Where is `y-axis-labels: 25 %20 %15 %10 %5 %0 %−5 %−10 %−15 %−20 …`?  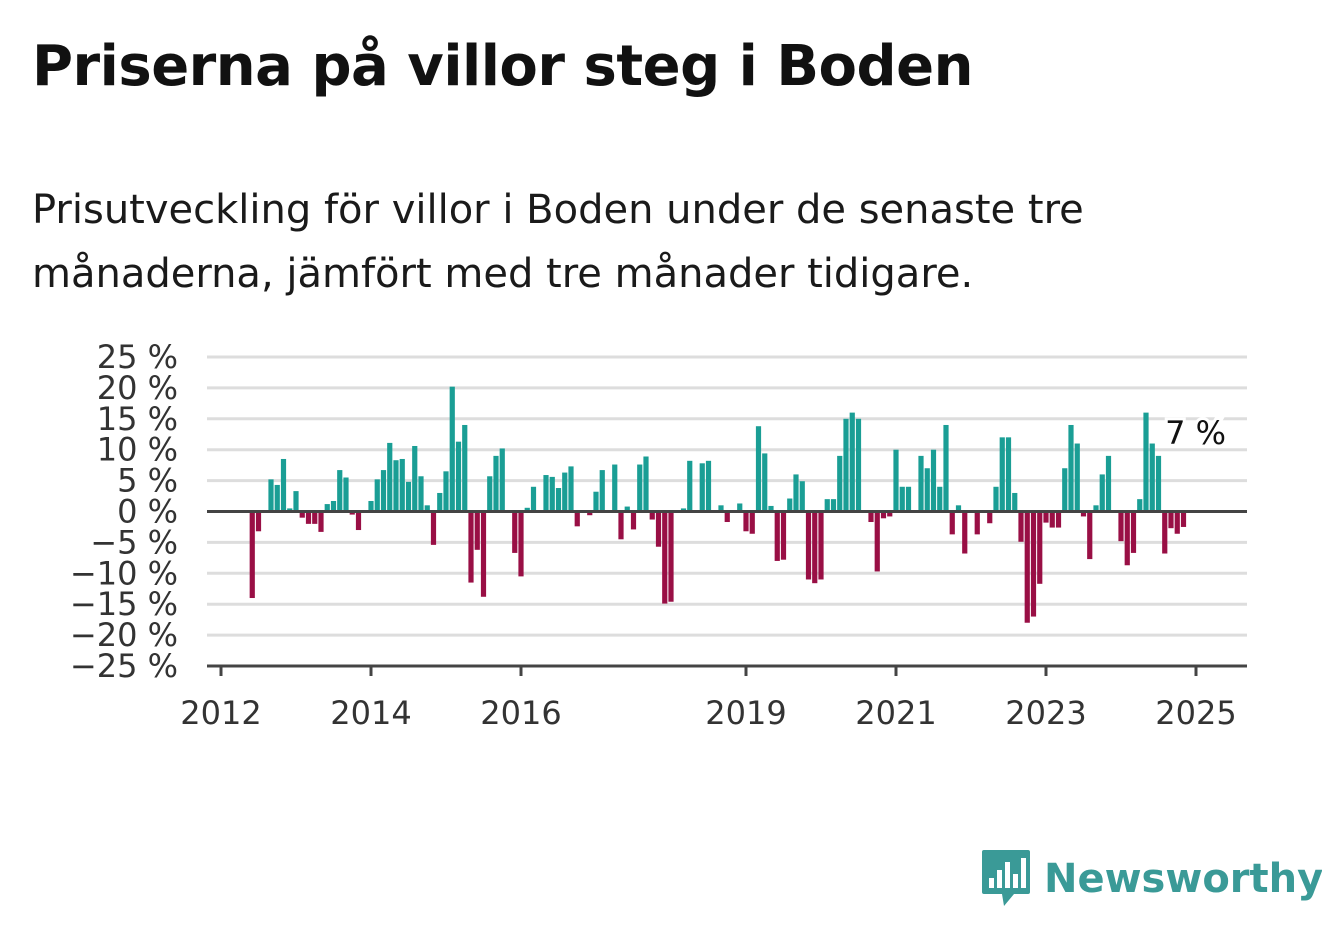
y-axis-labels: 25 %20 %15 %10 %5 %0 %−5 %−10 %−15 %−20 … is located at coordinates (124, 511).